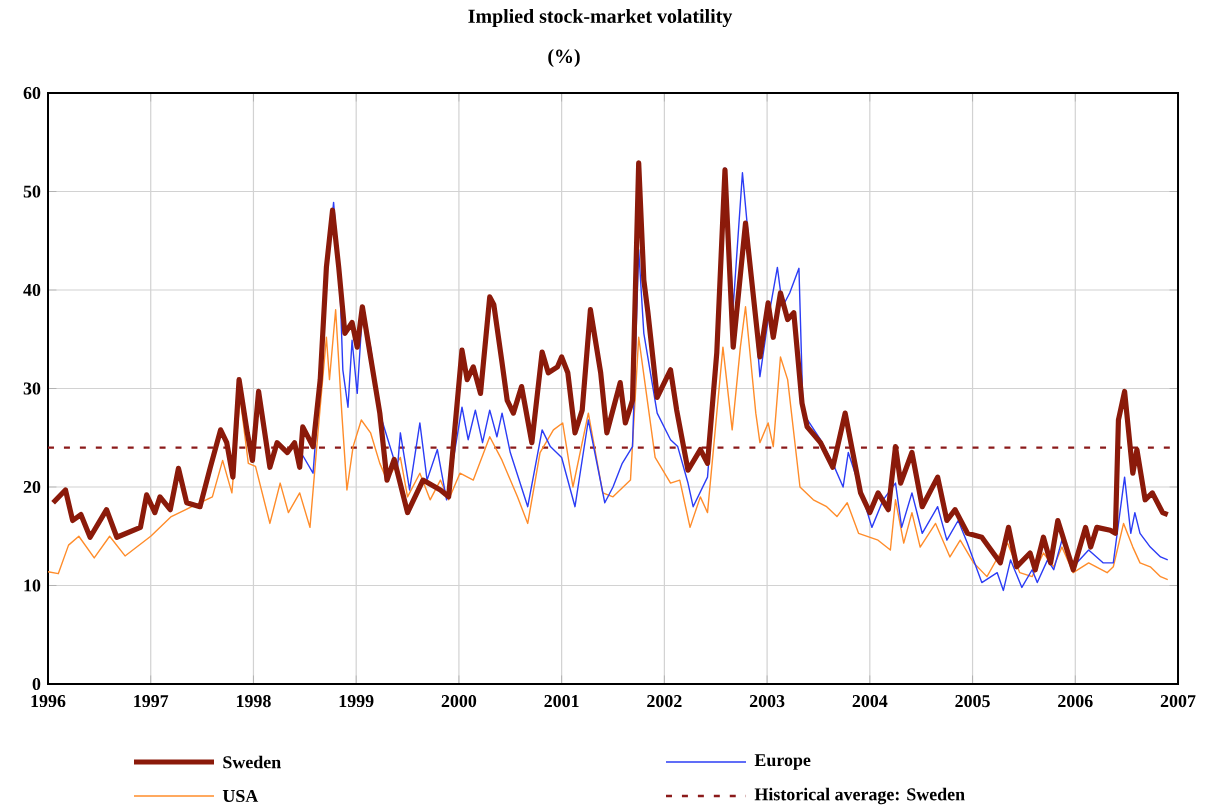  I want to click on legend-label: Sweden, so click(252, 762).